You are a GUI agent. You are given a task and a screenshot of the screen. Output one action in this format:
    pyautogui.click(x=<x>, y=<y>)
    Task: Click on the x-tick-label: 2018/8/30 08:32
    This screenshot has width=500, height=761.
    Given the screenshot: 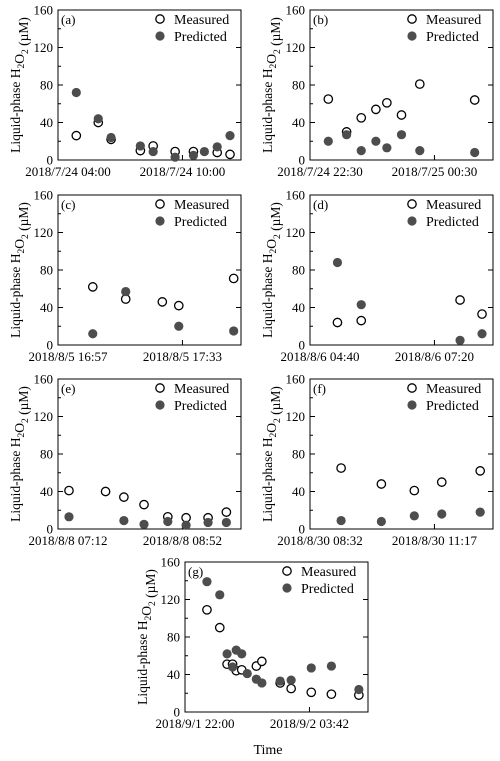 What is the action you would take?
    pyautogui.click(x=320, y=540)
    